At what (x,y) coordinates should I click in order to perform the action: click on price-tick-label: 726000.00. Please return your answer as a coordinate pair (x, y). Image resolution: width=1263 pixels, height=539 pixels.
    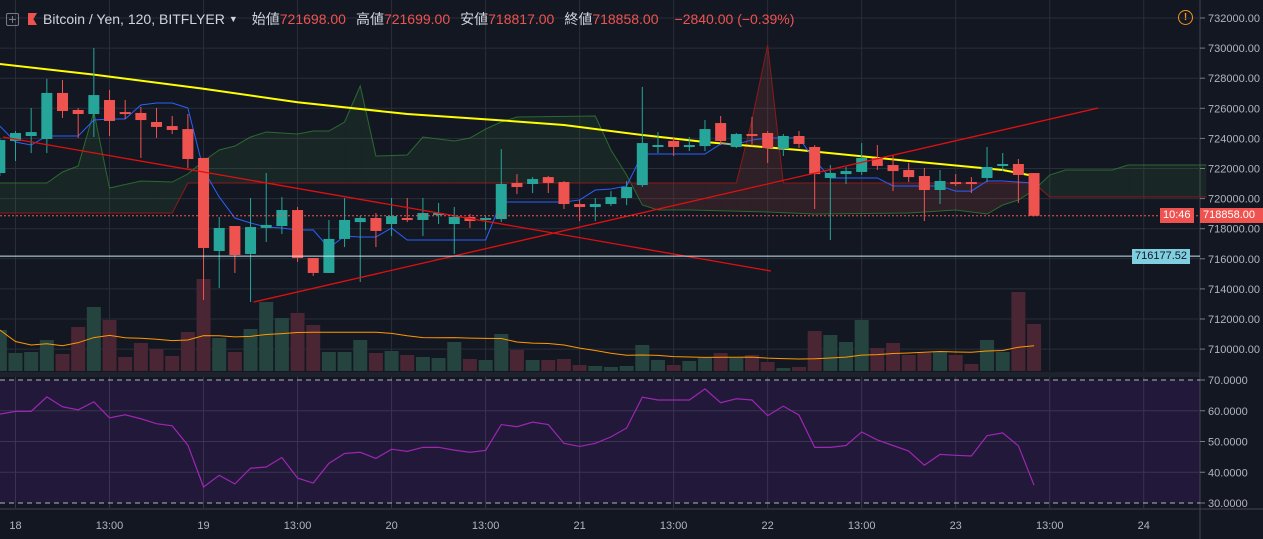
    Looking at the image, I should click on (1234, 109).